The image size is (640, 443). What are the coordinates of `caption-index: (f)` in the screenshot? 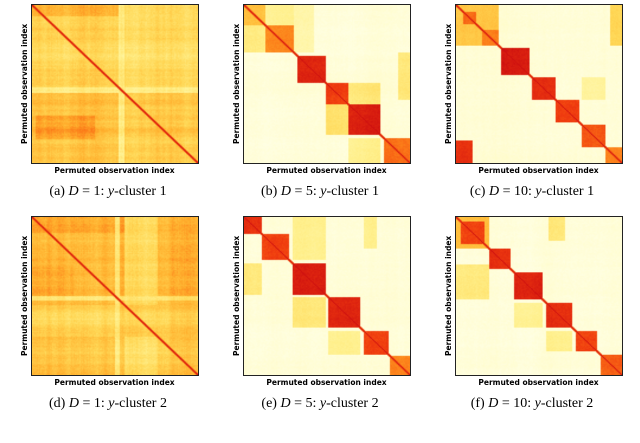 It's located at (477, 403).